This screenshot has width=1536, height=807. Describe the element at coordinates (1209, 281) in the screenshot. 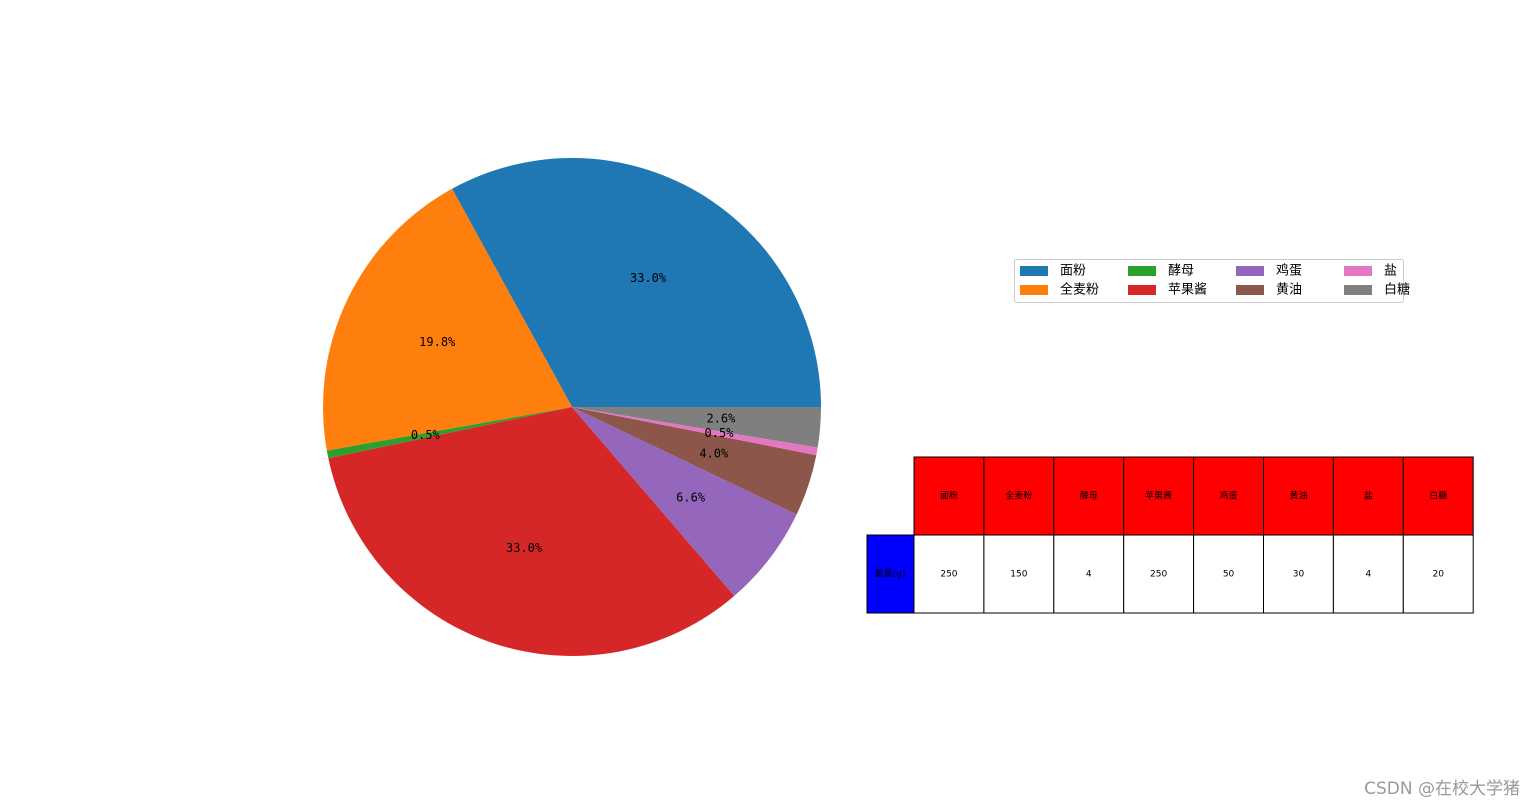

I see `legend-box` at that location.